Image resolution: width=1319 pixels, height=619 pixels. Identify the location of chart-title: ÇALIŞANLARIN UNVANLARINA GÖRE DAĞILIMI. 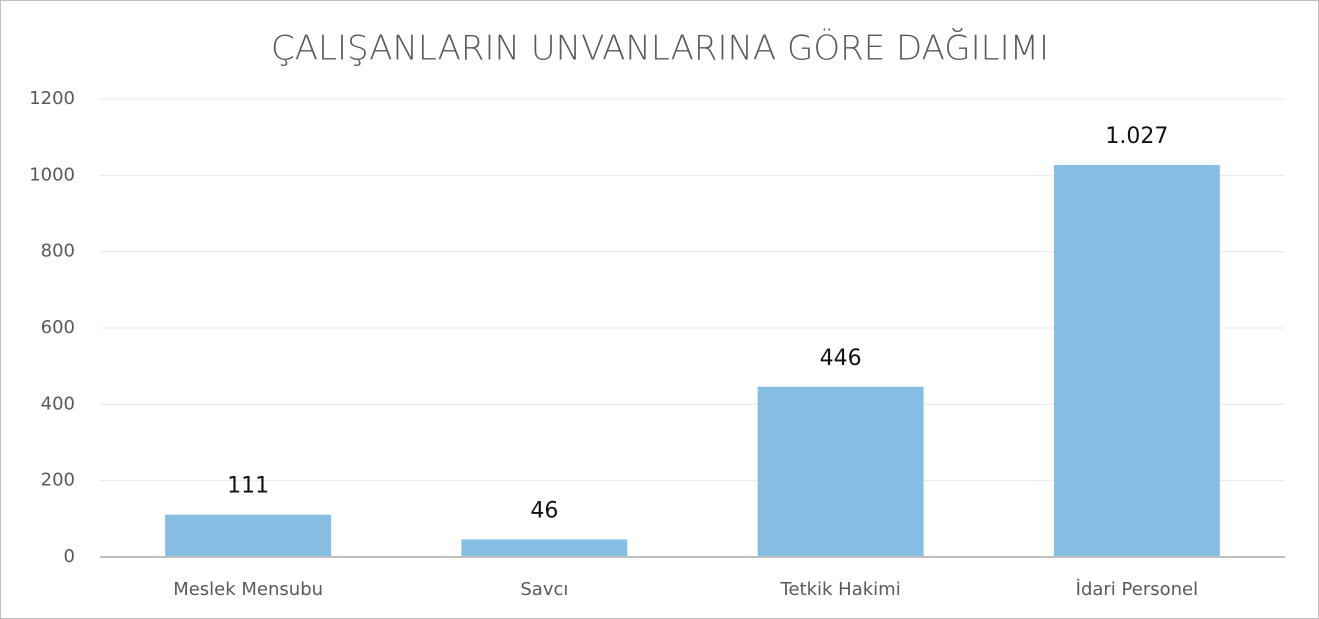
(660, 48).